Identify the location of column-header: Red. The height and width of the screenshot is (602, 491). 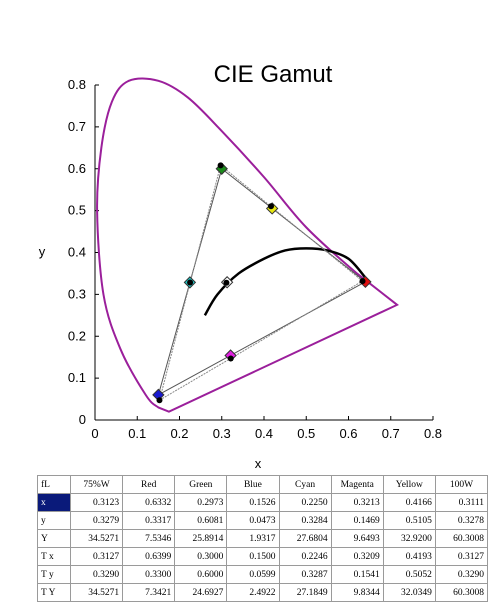
(149, 484).